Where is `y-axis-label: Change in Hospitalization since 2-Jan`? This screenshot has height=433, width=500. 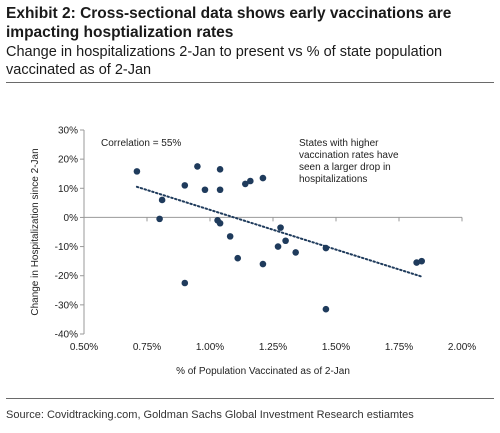 y-axis-label: Change in Hospitalization since 2-Jan is located at coordinates (35, 231).